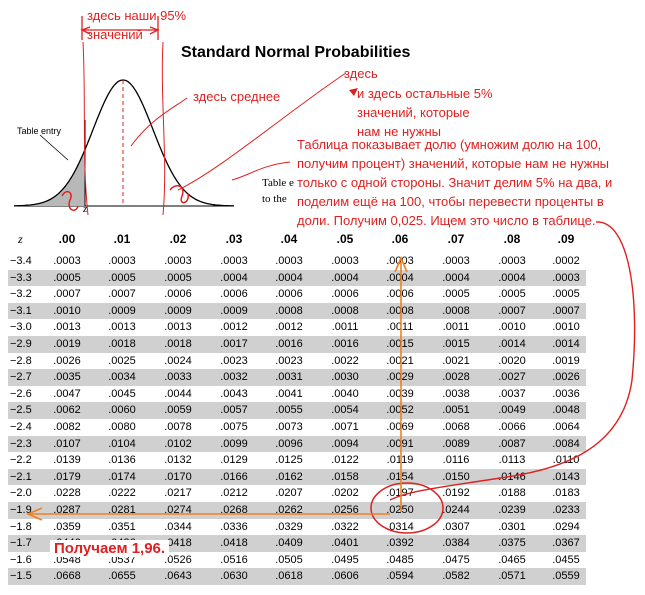  I want to click on table-cell: .0034, so click(122, 377).